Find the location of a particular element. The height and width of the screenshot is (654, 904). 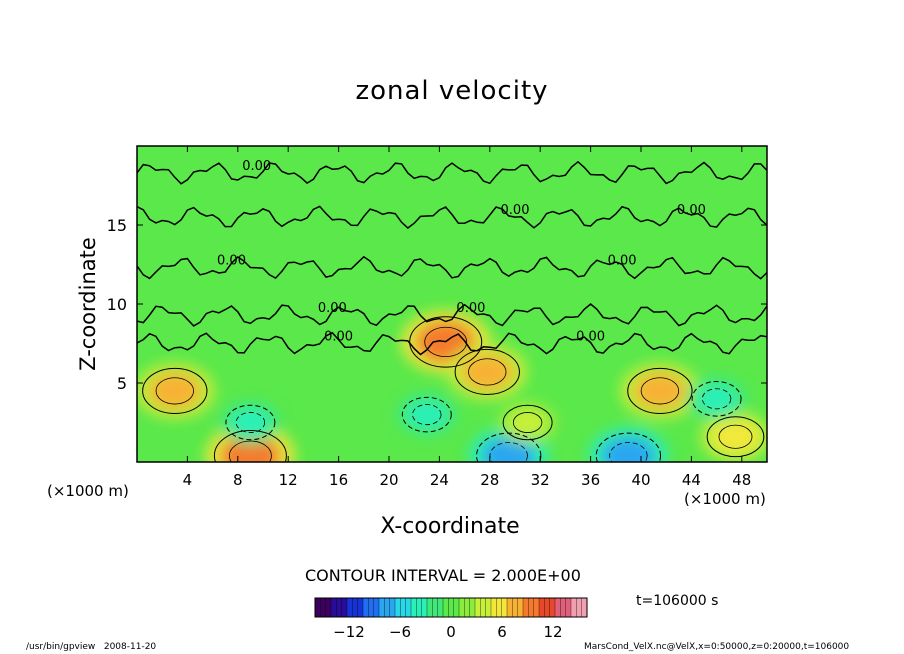

contour-label-4-0: 0.00 is located at coordinates (338, 337).